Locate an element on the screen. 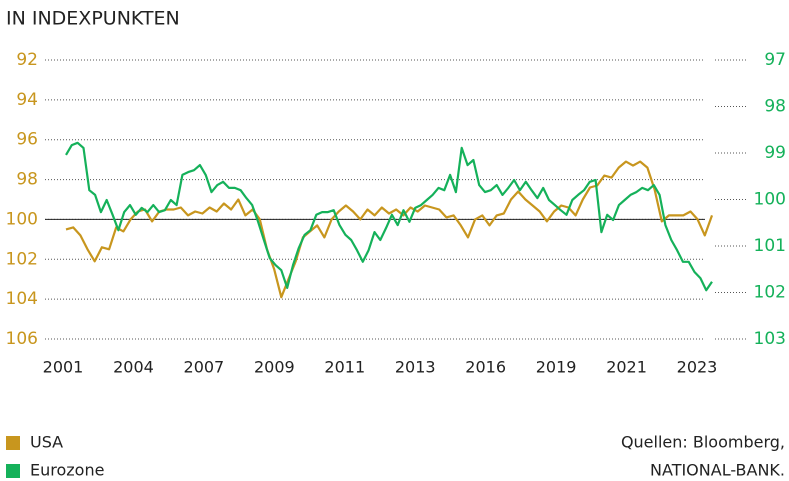 The image size is (789, 481). y2-tick-label: 100 is located at coordinates (770, 200).